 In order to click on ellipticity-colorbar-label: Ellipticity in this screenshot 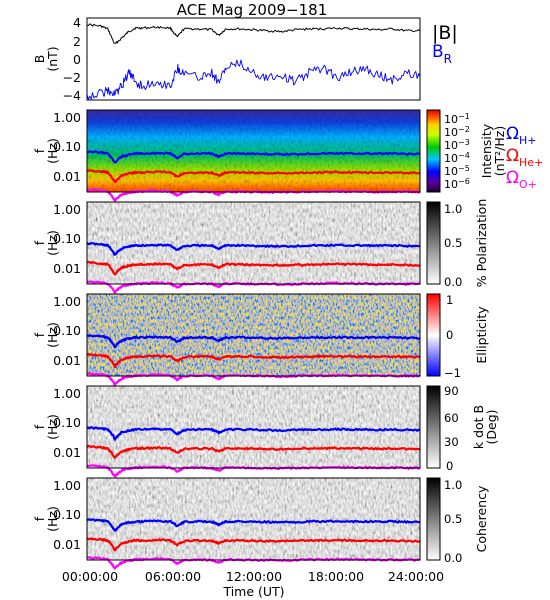, I will do `click(481, 335)`.